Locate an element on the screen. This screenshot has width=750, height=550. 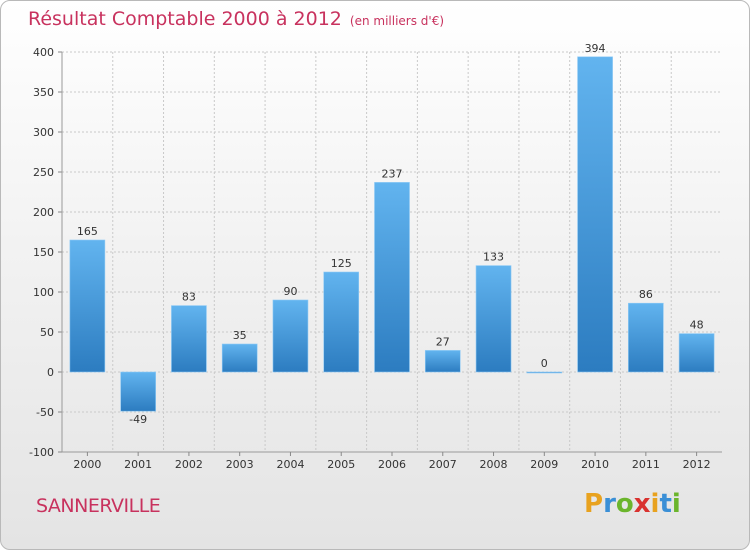
y-tick-label: 300 is located at coordinates (43, 132).